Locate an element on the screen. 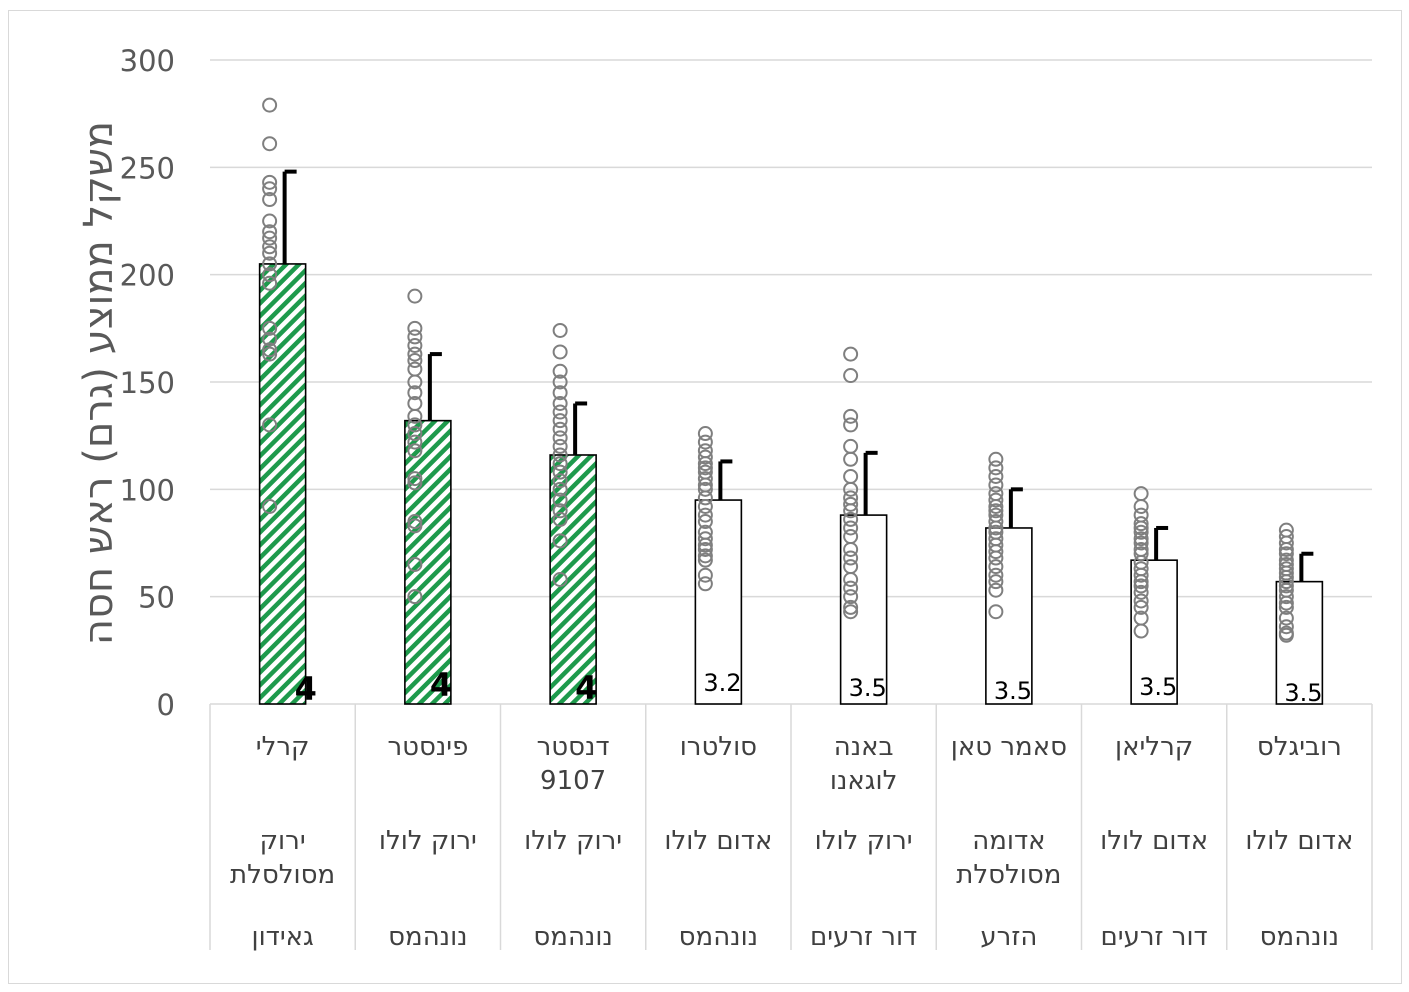  y-tick-label: 50 is located at coordinates (156, 598).